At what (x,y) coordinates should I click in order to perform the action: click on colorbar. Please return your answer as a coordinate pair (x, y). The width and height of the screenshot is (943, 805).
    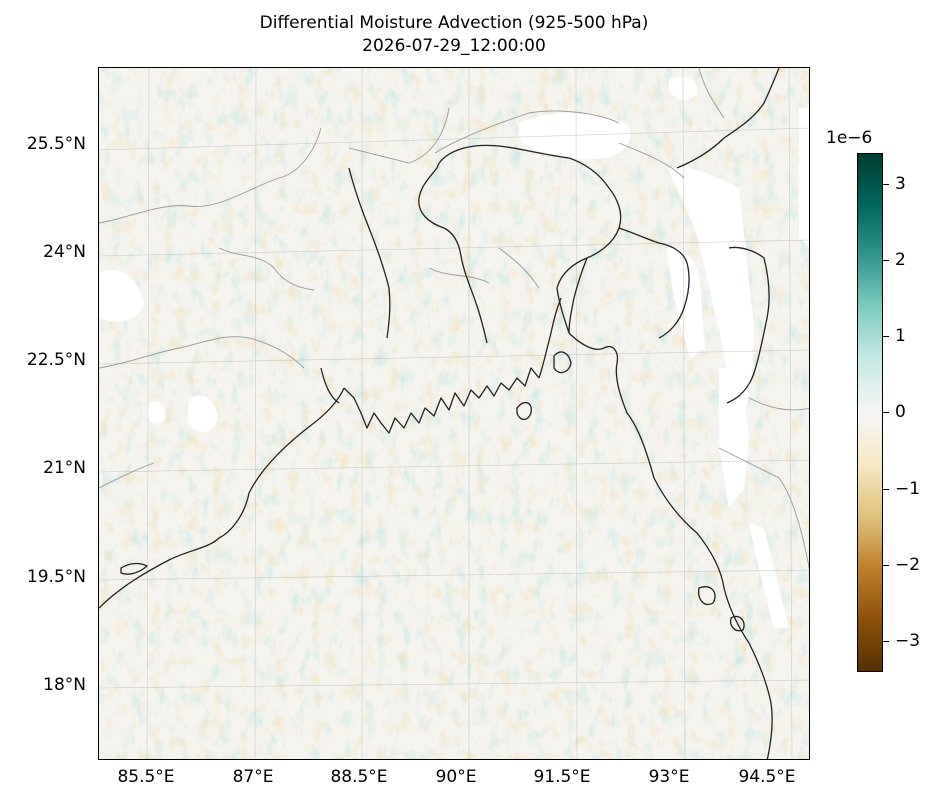
    Looking at the image, I should click on (870, 412).